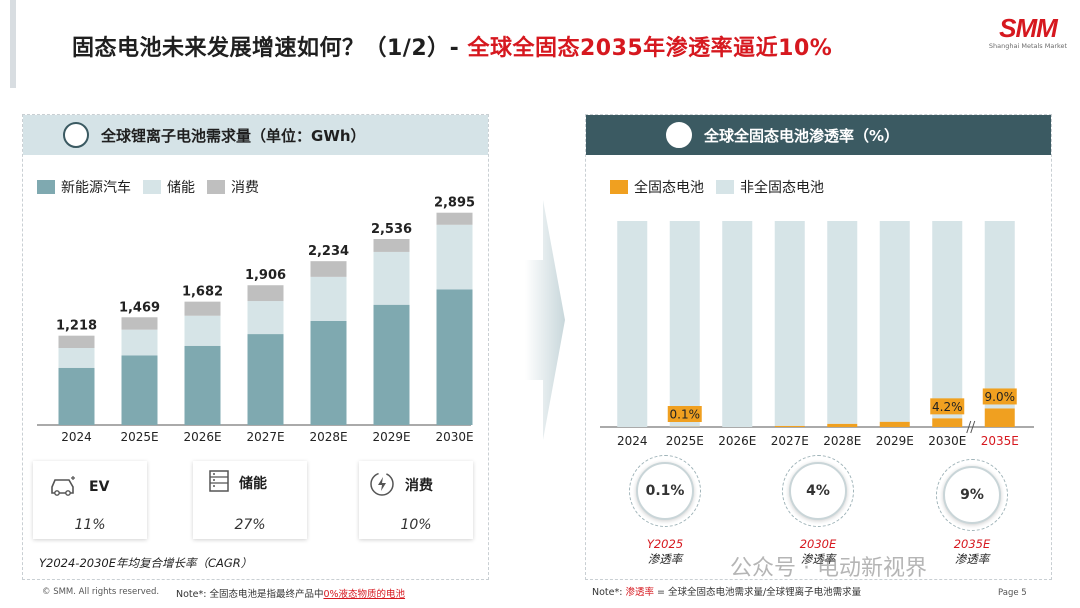 The height and width of the screenshot is (608, 1080). Describe the element at coordinates (90, 525) in the screenshot. I see `card-ev-value: 11%` at that location.